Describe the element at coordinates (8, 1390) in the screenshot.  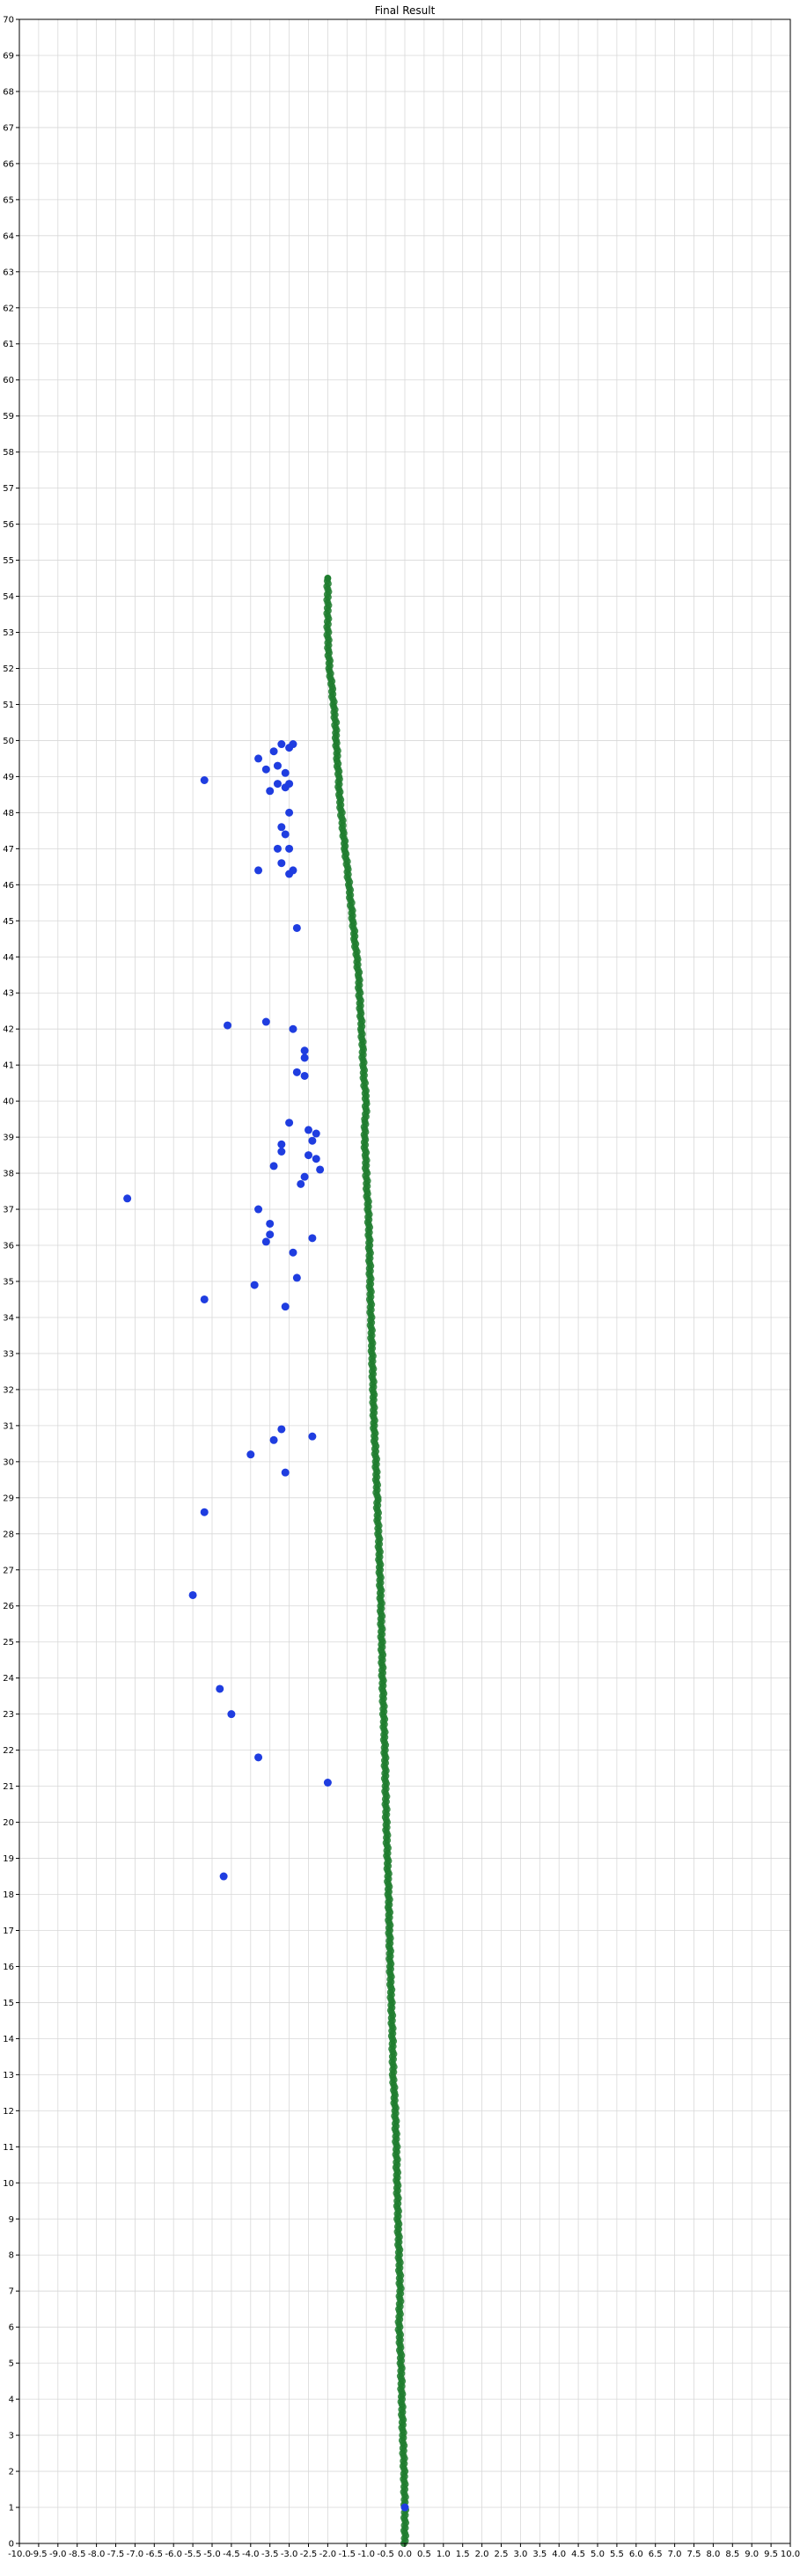
I see `y-tick-label: 32` at that location.